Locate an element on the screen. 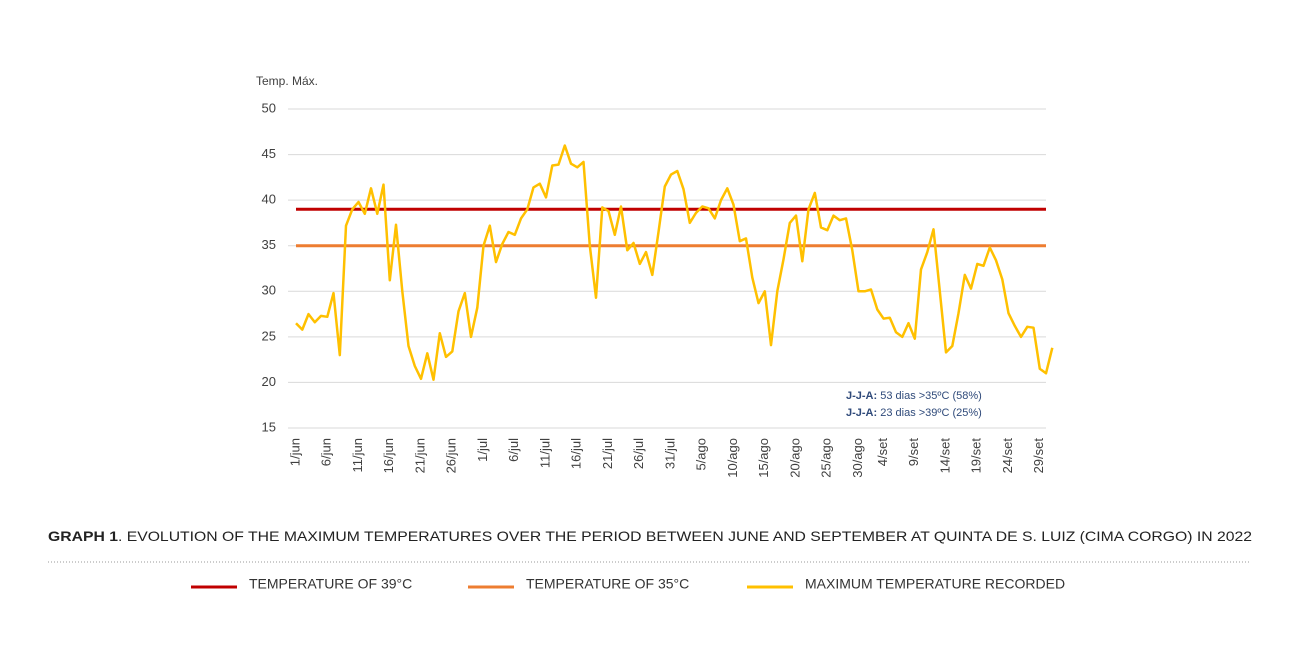 This screenshot has width=1300, height=669. legend-label: MAXIMUM TEMPERATURE RECORDED is located at coordinates (935, 584).